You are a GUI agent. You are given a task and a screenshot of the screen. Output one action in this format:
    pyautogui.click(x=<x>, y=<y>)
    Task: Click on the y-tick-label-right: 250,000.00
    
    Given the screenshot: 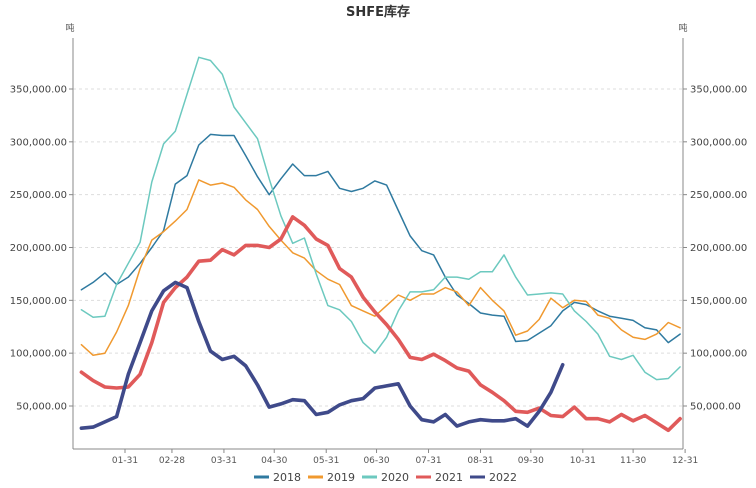 What is the action you would take?
    pyautogui.click(x=718, y=195)
    